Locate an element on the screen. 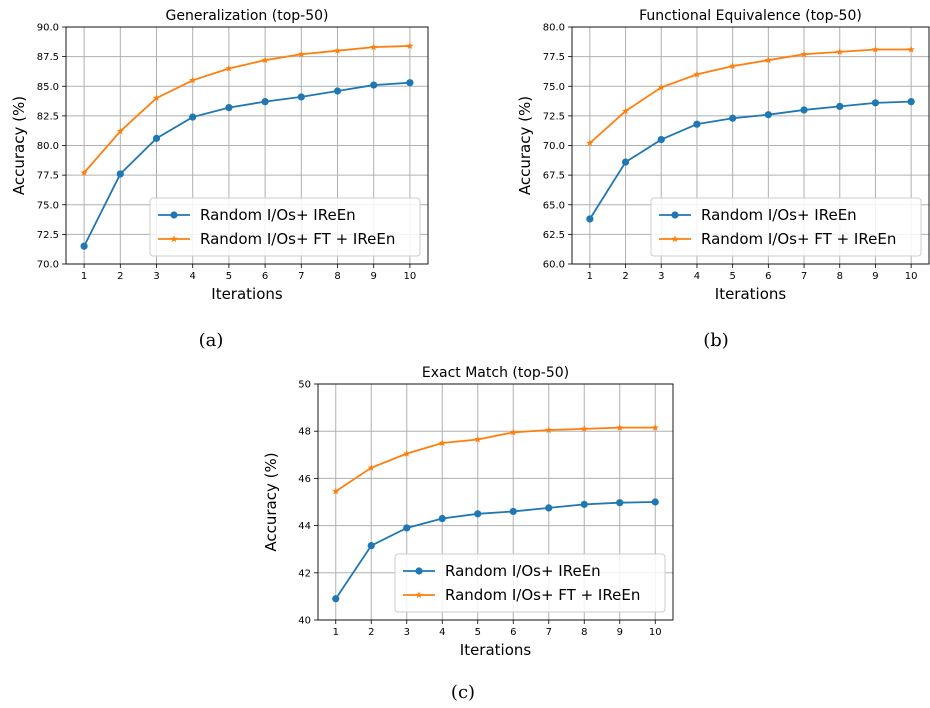 This screenshot has height=708, width=930. y-tick-label: 65.0 is located at coordinates (554, 205).